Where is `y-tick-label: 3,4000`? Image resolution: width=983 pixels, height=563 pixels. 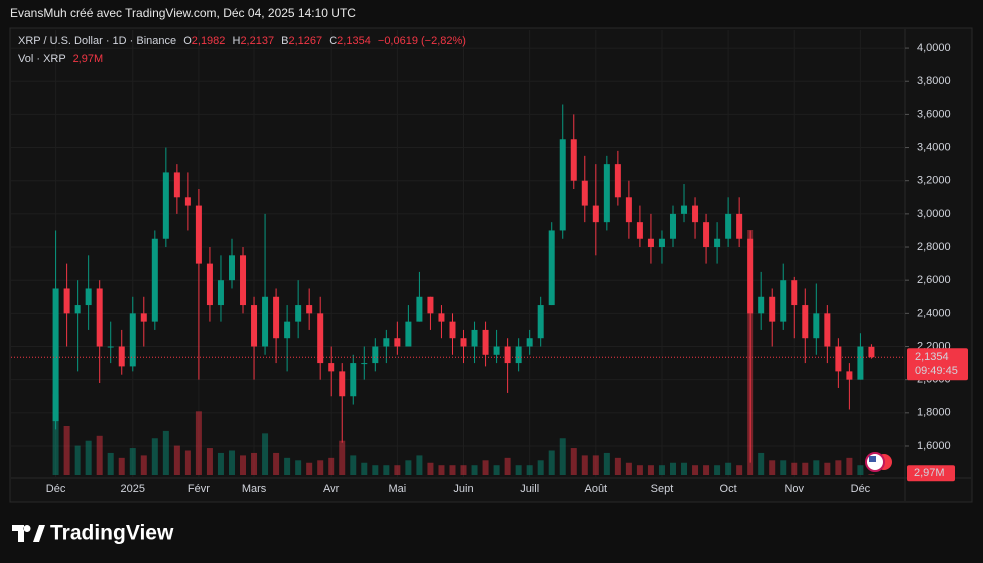 y-tick-label: 3,4000 is located at coordinates (934, 147).